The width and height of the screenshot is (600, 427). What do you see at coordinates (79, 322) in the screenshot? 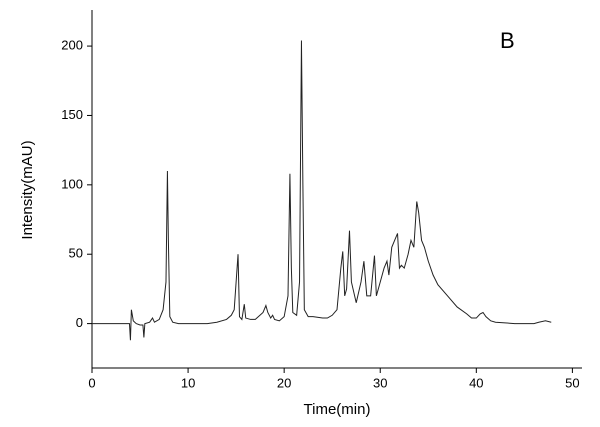
I see `y-tick-label: 0` at bounding box center [79, 322].